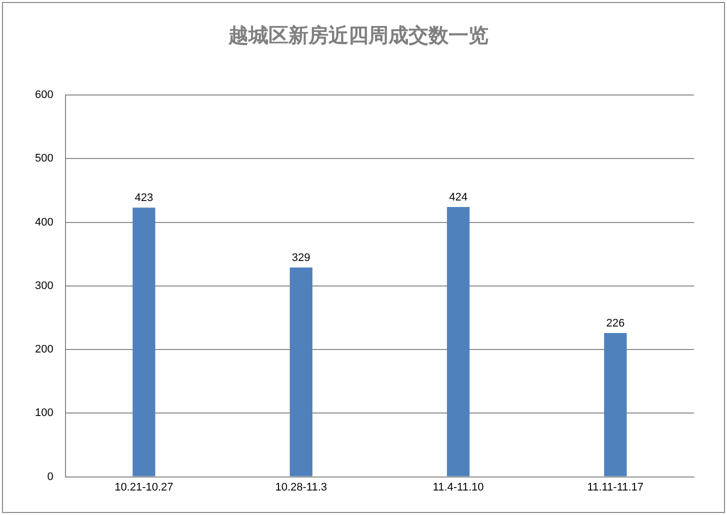 Image resolution: width=727 pixels, height=515 pixels. What do you see at coordinates (458, 487) in the screenshot?
I see `x-tick-label: 11.4-11.10` at bounding box center [458, 487].